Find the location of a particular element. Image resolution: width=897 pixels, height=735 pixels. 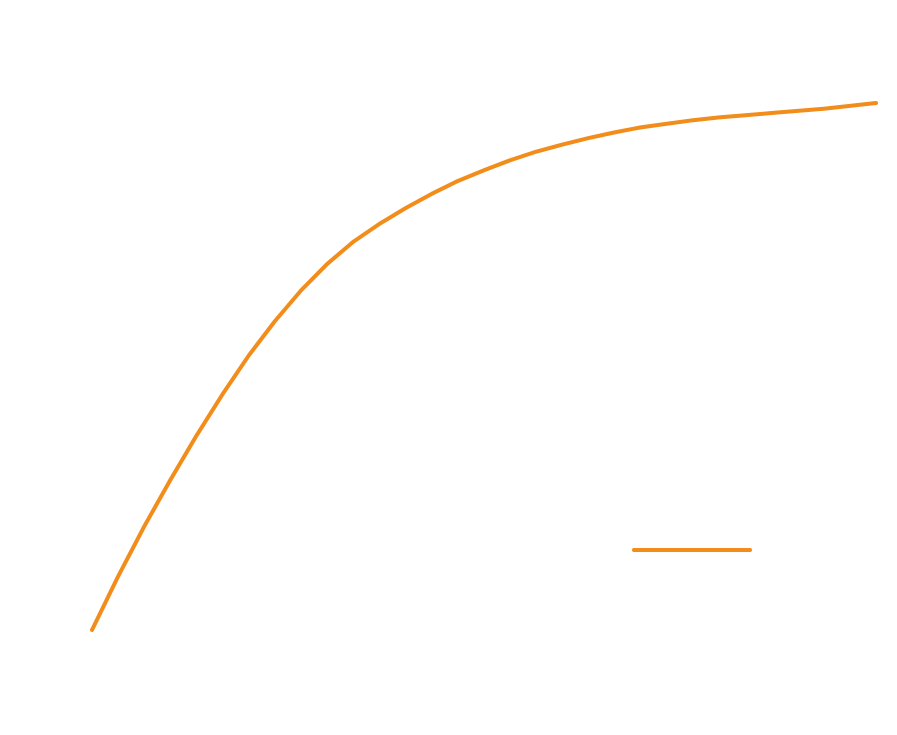

x-tick-label: 5 is located at coordinates (223, 670).